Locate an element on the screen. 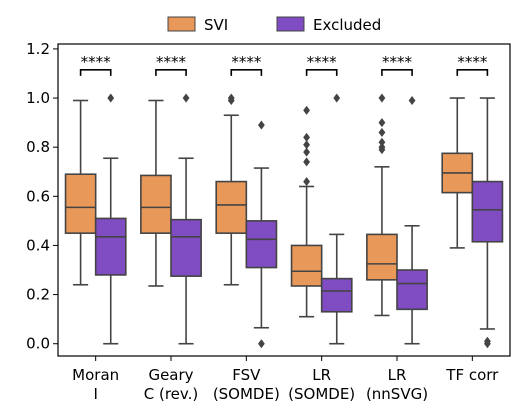 This screenshot has height=414, width=521. legend-swatch-excluded is located at coordinates (290, 24).